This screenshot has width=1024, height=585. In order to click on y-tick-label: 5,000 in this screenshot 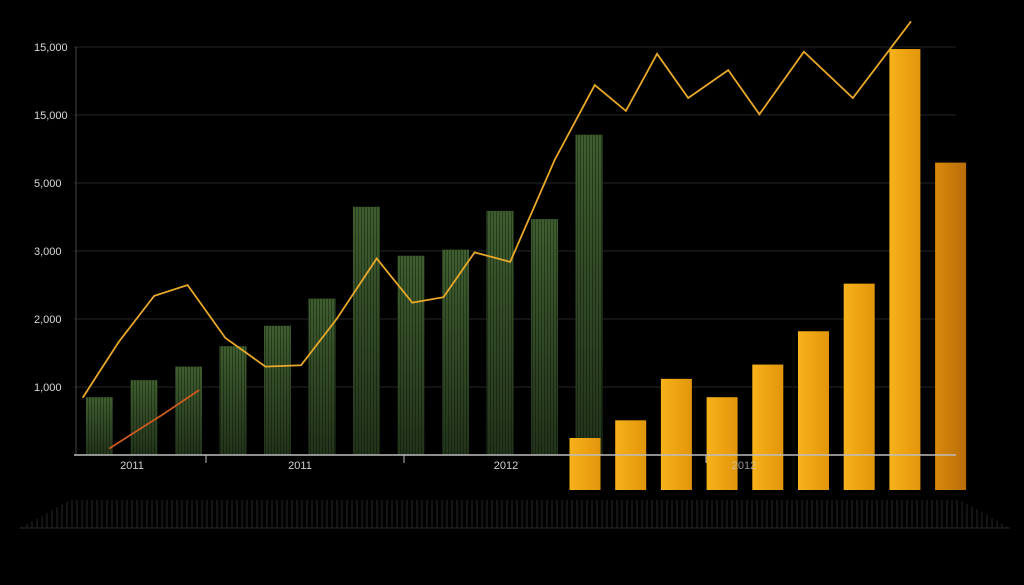, I will do `click(48, 184)`.